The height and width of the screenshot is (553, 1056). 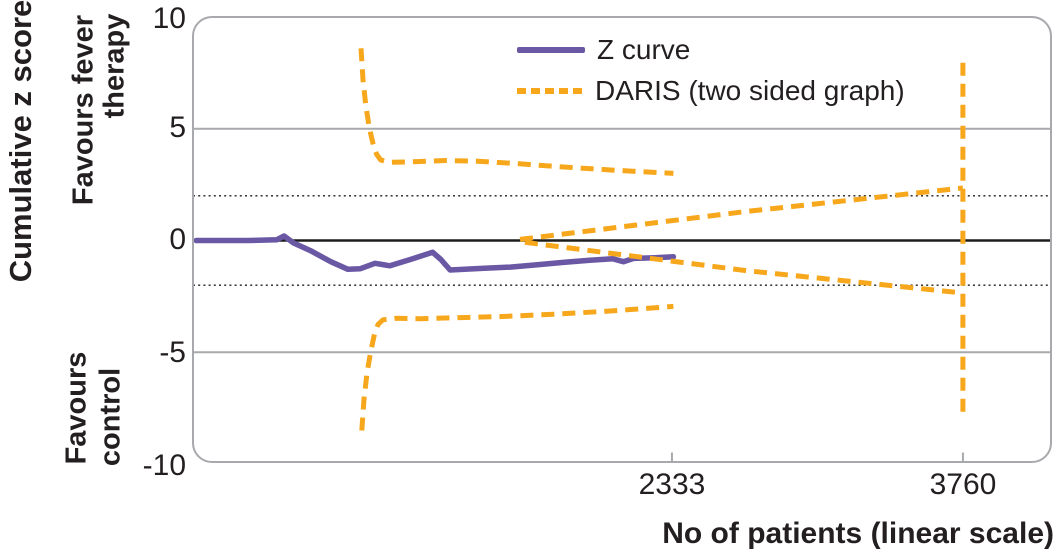 What do you see at coordinates (177, 239) in the screenshot?
I see `y-tick-0: 0` at bounding box center [177, 239].